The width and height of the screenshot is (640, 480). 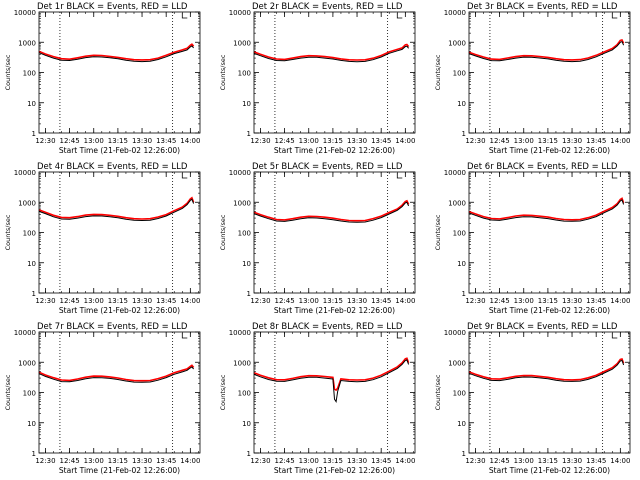 What do you see at coordinates (542, 7) in the screenshot?
I see `panel-title: Det 3r BLACK = Events, RED = LLD` at bounding box center [542, 7].